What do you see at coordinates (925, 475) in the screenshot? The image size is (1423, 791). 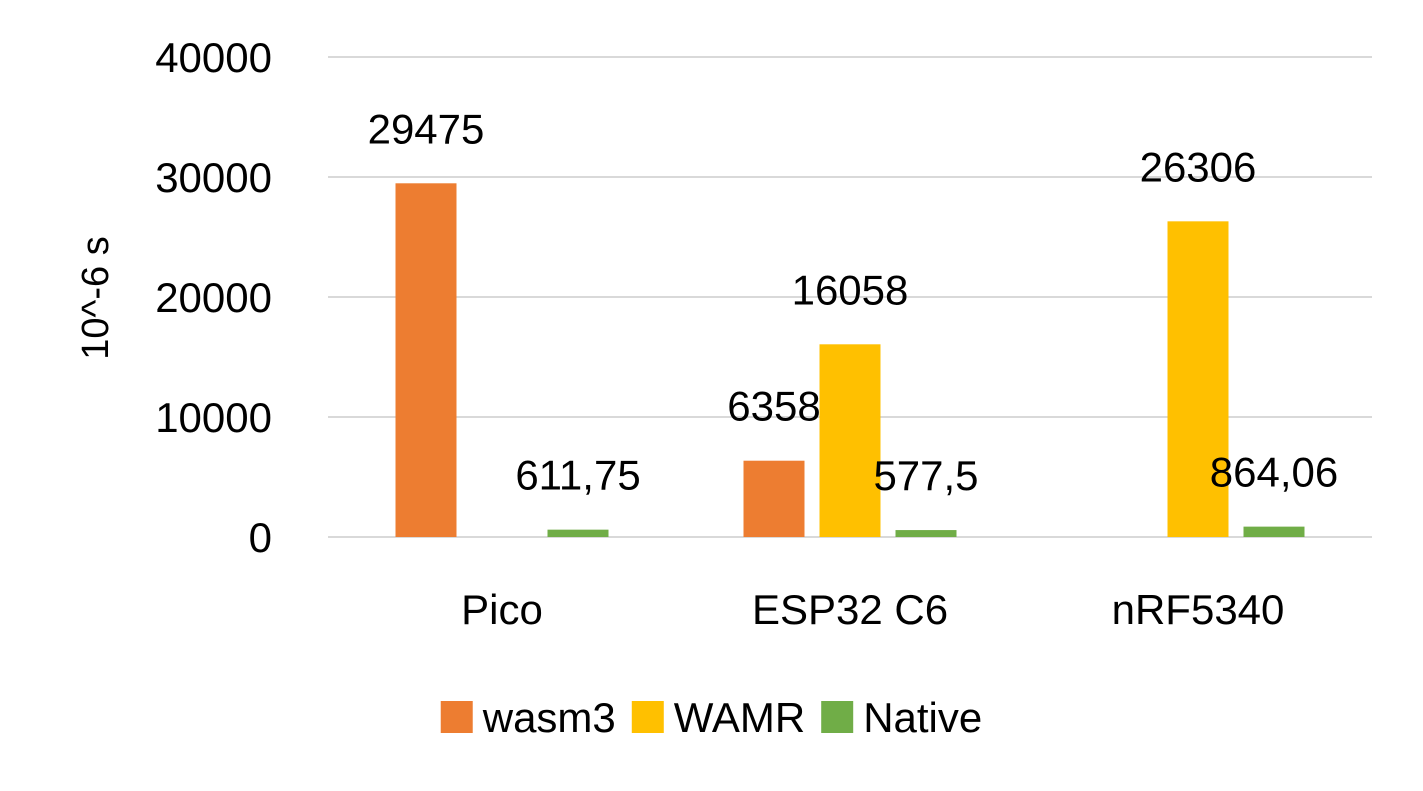 I see `data-label: 577,5` at bounding box center [925, 475].